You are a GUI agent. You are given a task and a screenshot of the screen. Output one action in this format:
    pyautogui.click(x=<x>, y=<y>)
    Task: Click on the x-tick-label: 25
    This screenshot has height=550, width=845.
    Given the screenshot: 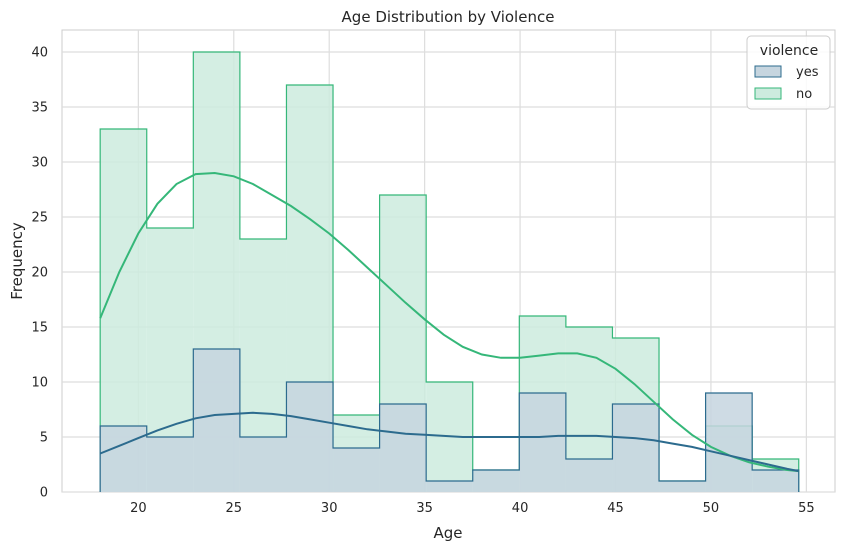 What is the action you would take?
    pyautogui.click(x=234, y=508)
    